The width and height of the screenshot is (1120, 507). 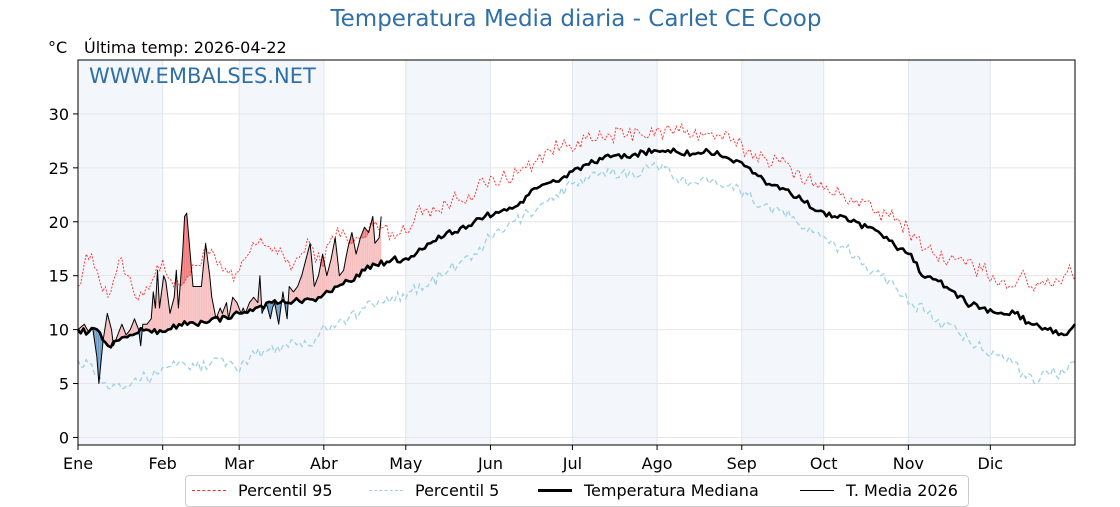 I want to click on x-tick-label: May, so click(x=405, y=463).